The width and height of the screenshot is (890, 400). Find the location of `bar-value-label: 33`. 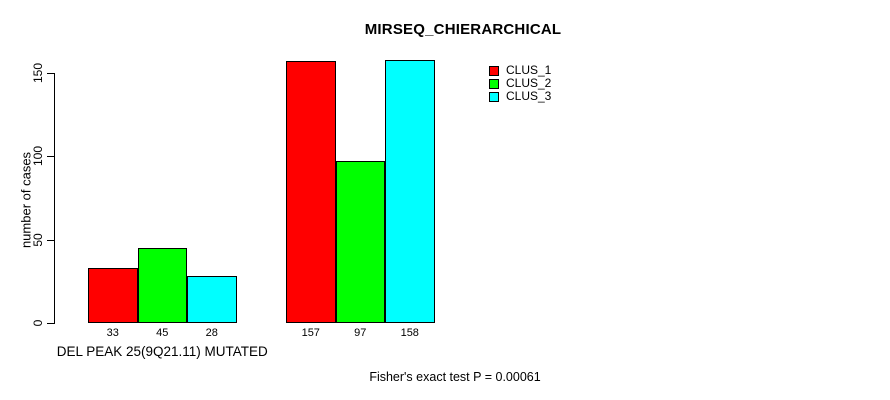

bar-value-label: 33 is located at coordinates (112, 333).